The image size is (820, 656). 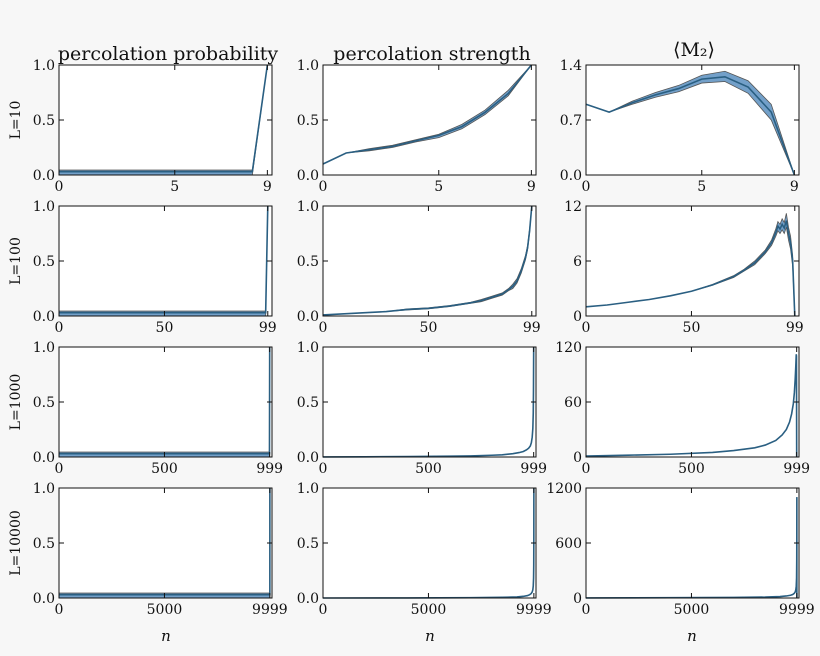 I want to click on subplot-r3-c2: 0 5000 9999 0 600 1200, so click(x=680, y=549).